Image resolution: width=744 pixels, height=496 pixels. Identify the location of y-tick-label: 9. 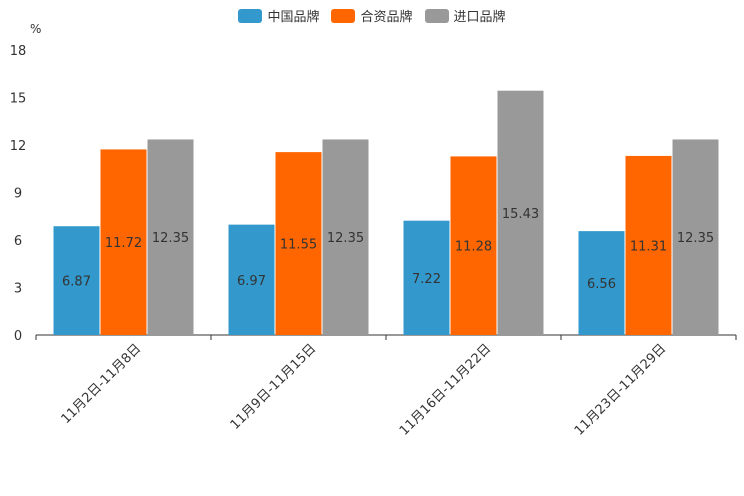
(18, 194).